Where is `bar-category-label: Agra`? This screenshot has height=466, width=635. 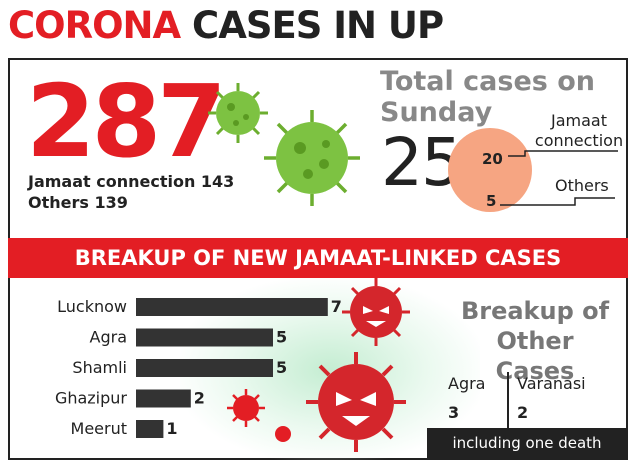 bar-category-label: Agra is located at coordinates (108, 337).